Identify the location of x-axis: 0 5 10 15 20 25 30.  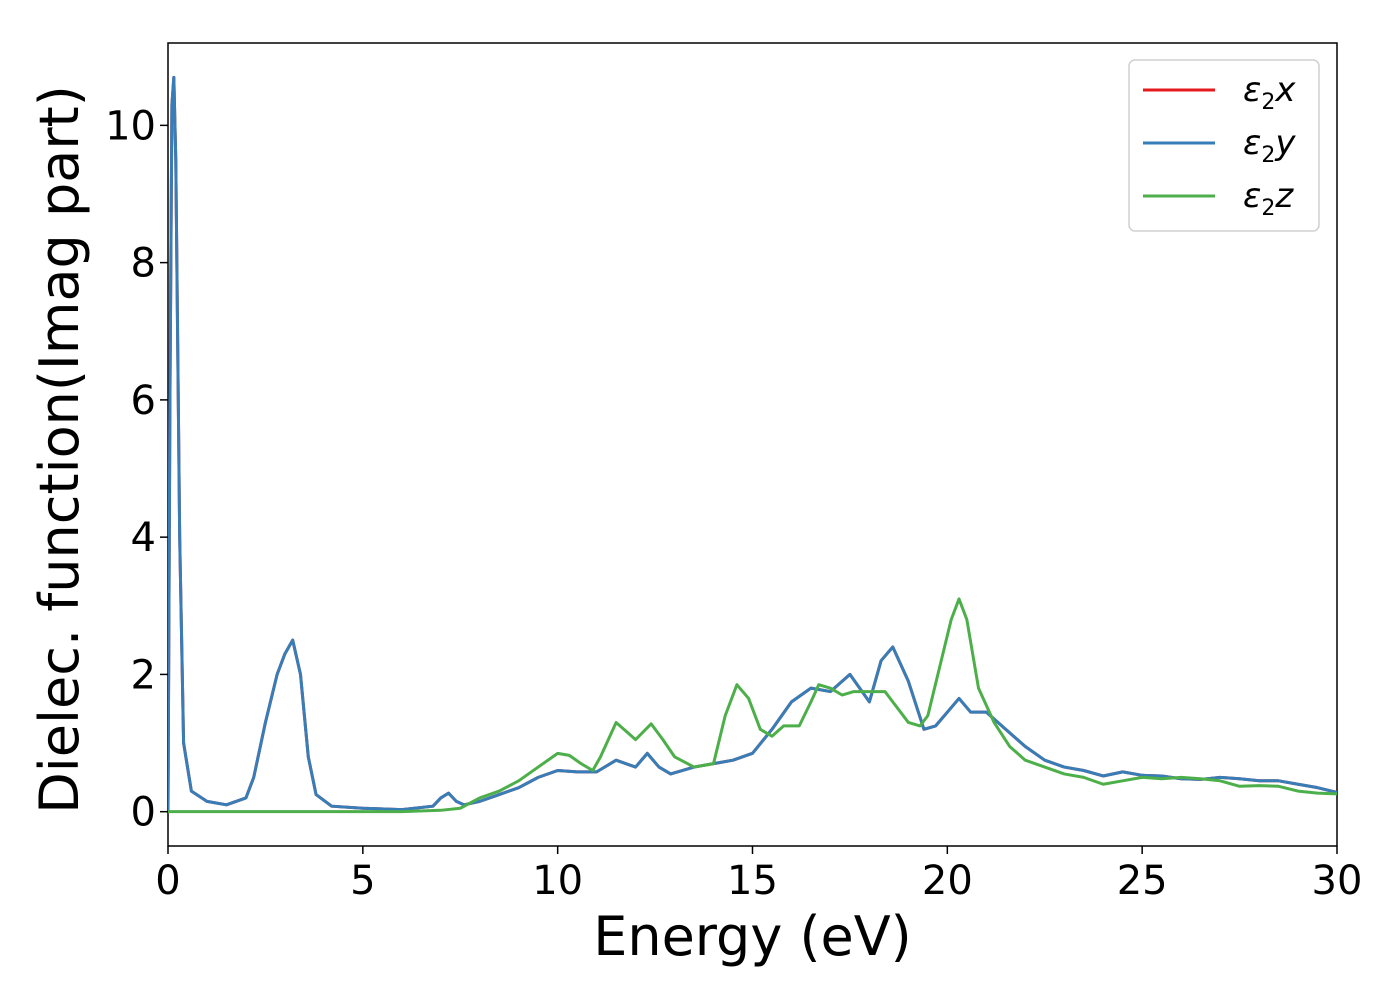
(758, 875).